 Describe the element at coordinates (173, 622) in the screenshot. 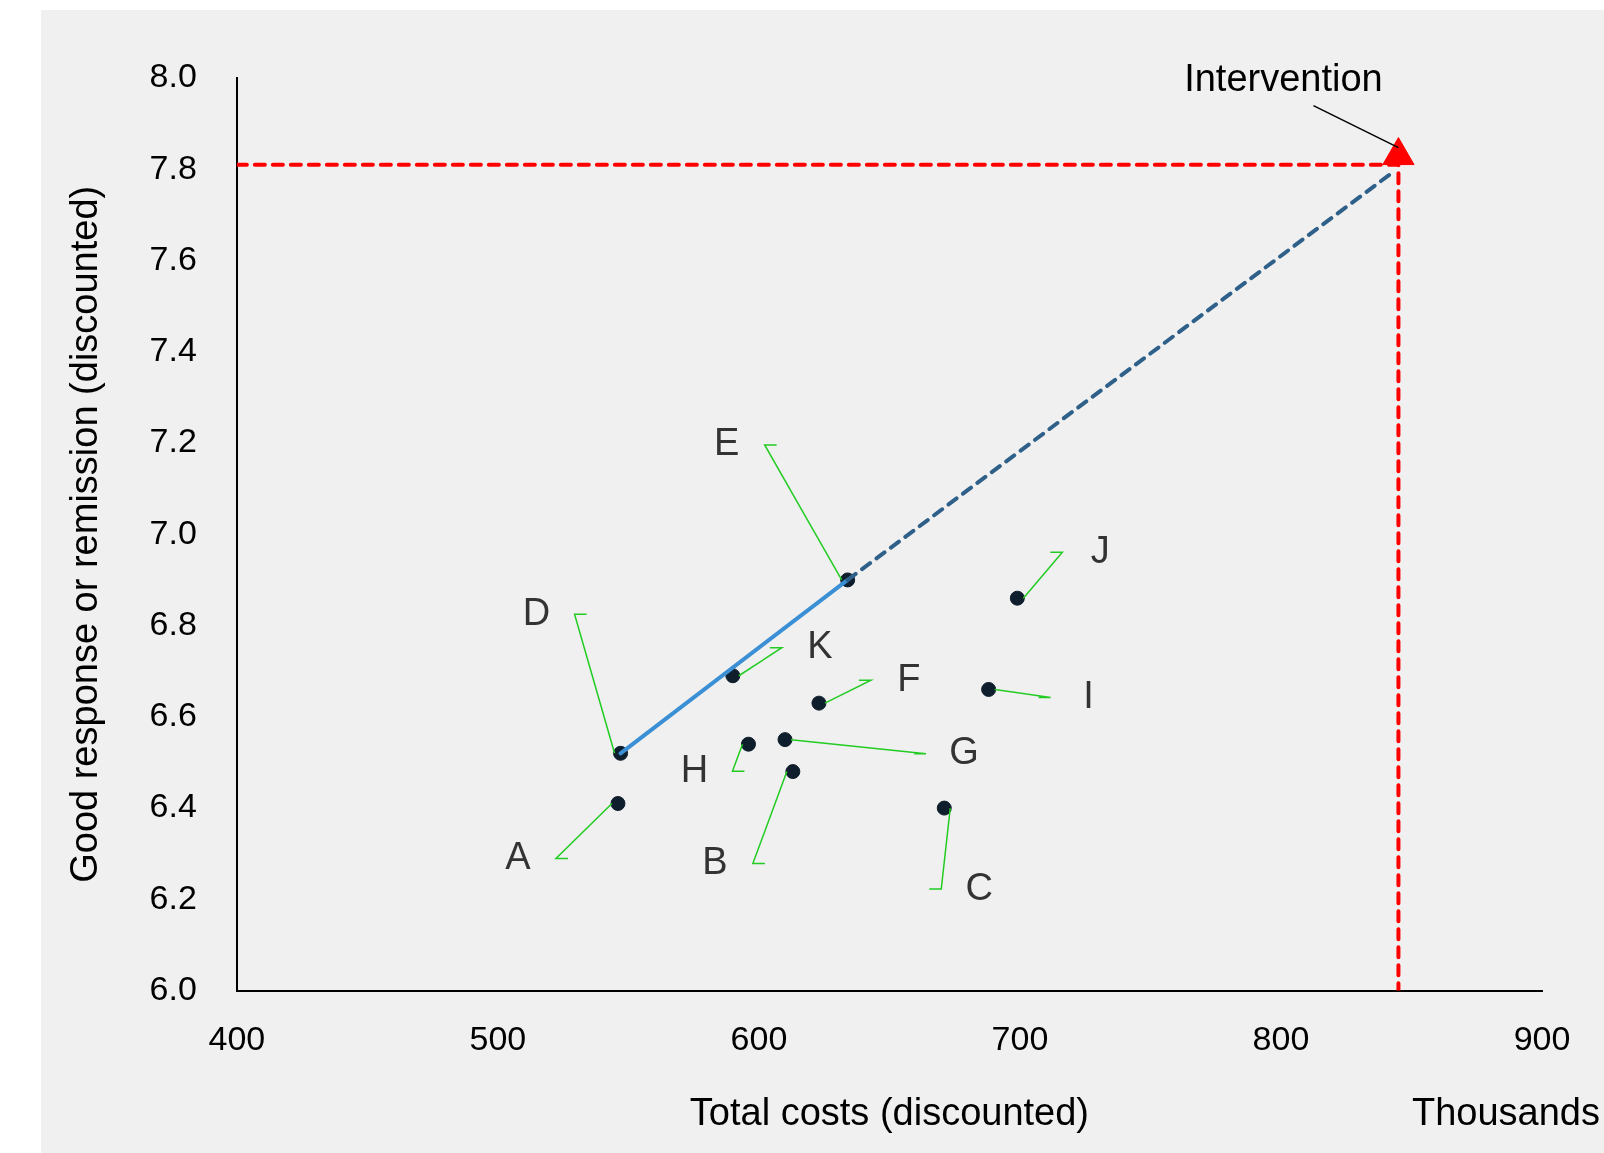

I see `y-tick-label: 6.8` at that location.